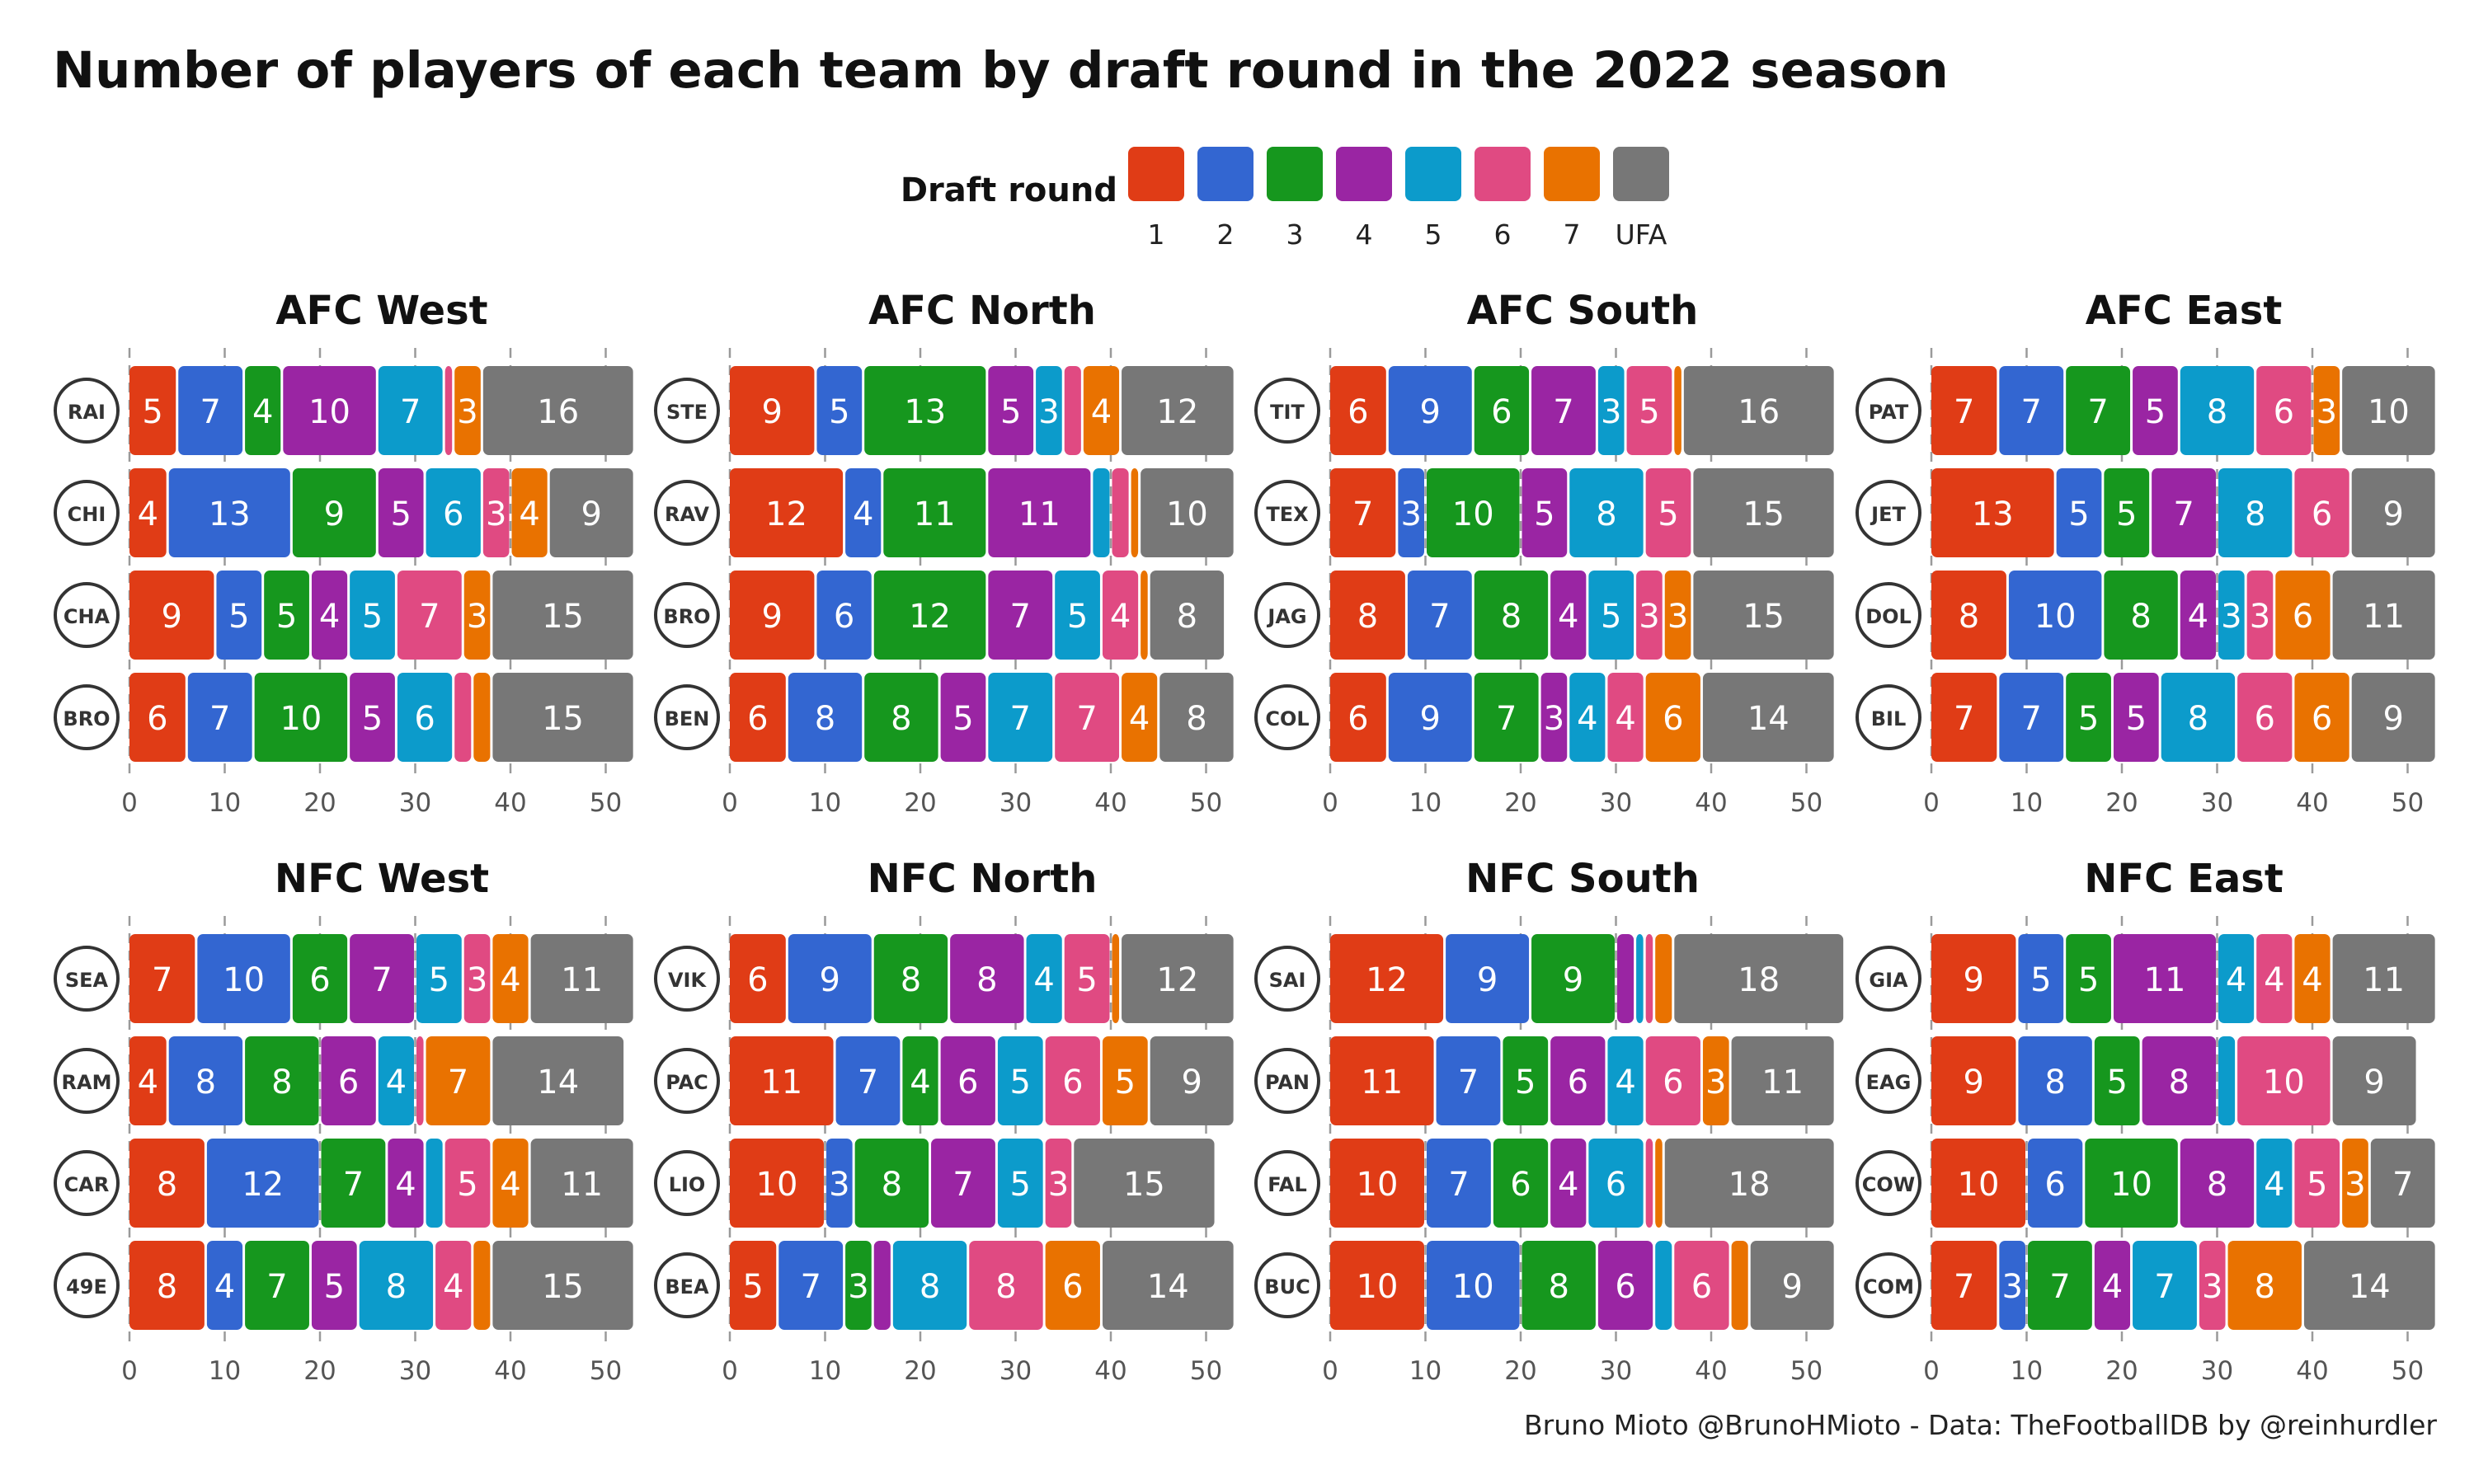 The image size is (2474, 1484). I want to click on colts-logo: COL, so click(1287, 717).